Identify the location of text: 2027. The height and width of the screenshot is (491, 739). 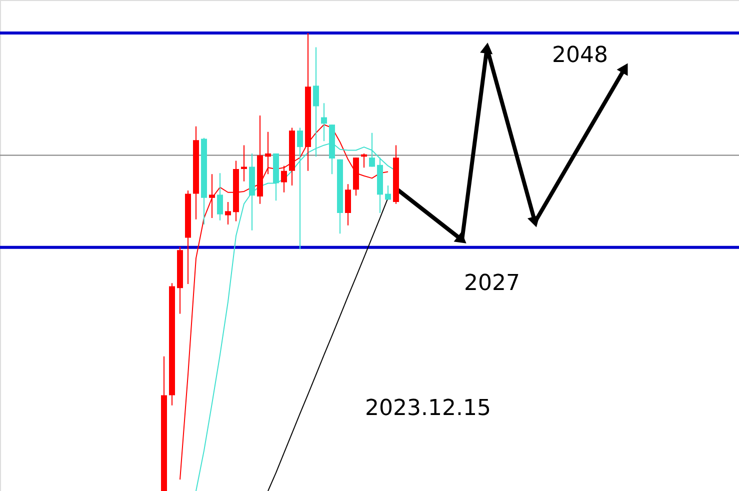
(492, 283).